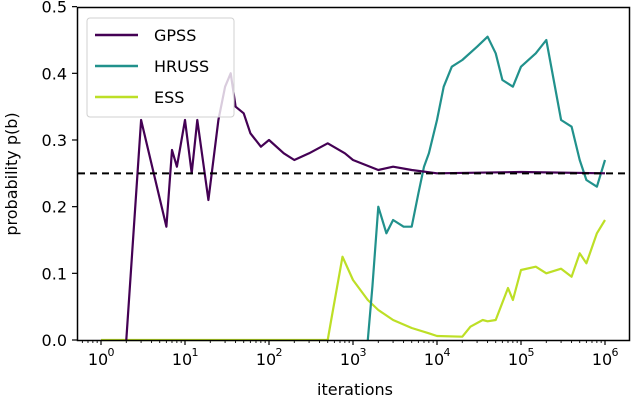  What do you see at coordinates (615, 352) in the screenshot?
I see `svg-text: 6` at bounding box center [615, 352].